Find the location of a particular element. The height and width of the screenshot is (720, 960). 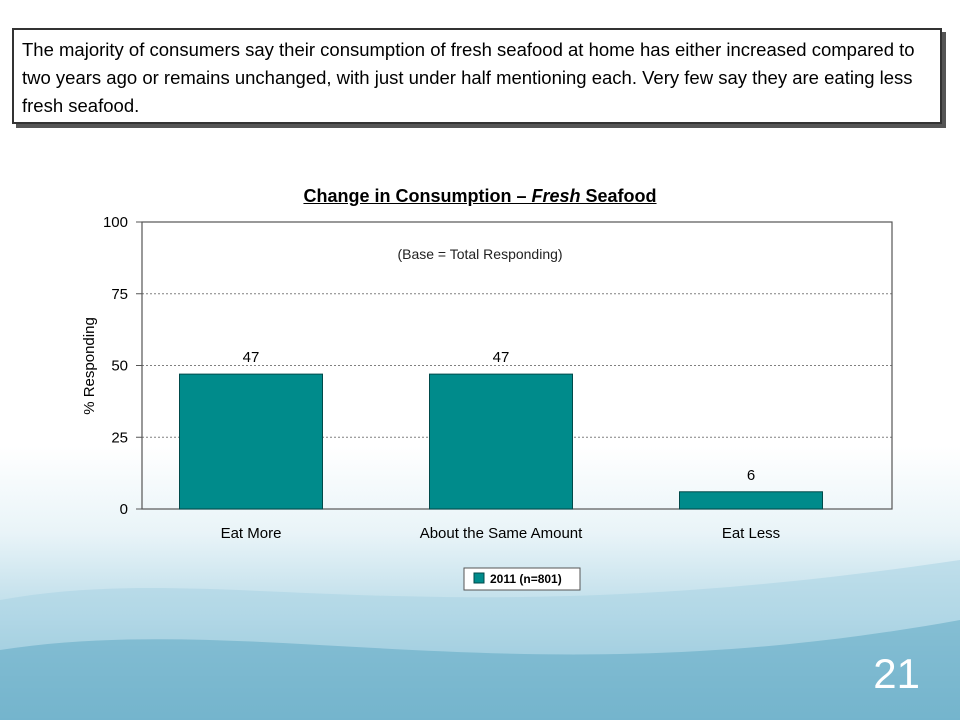

bar-value-label: 6 is located at coordinates (751, 475).